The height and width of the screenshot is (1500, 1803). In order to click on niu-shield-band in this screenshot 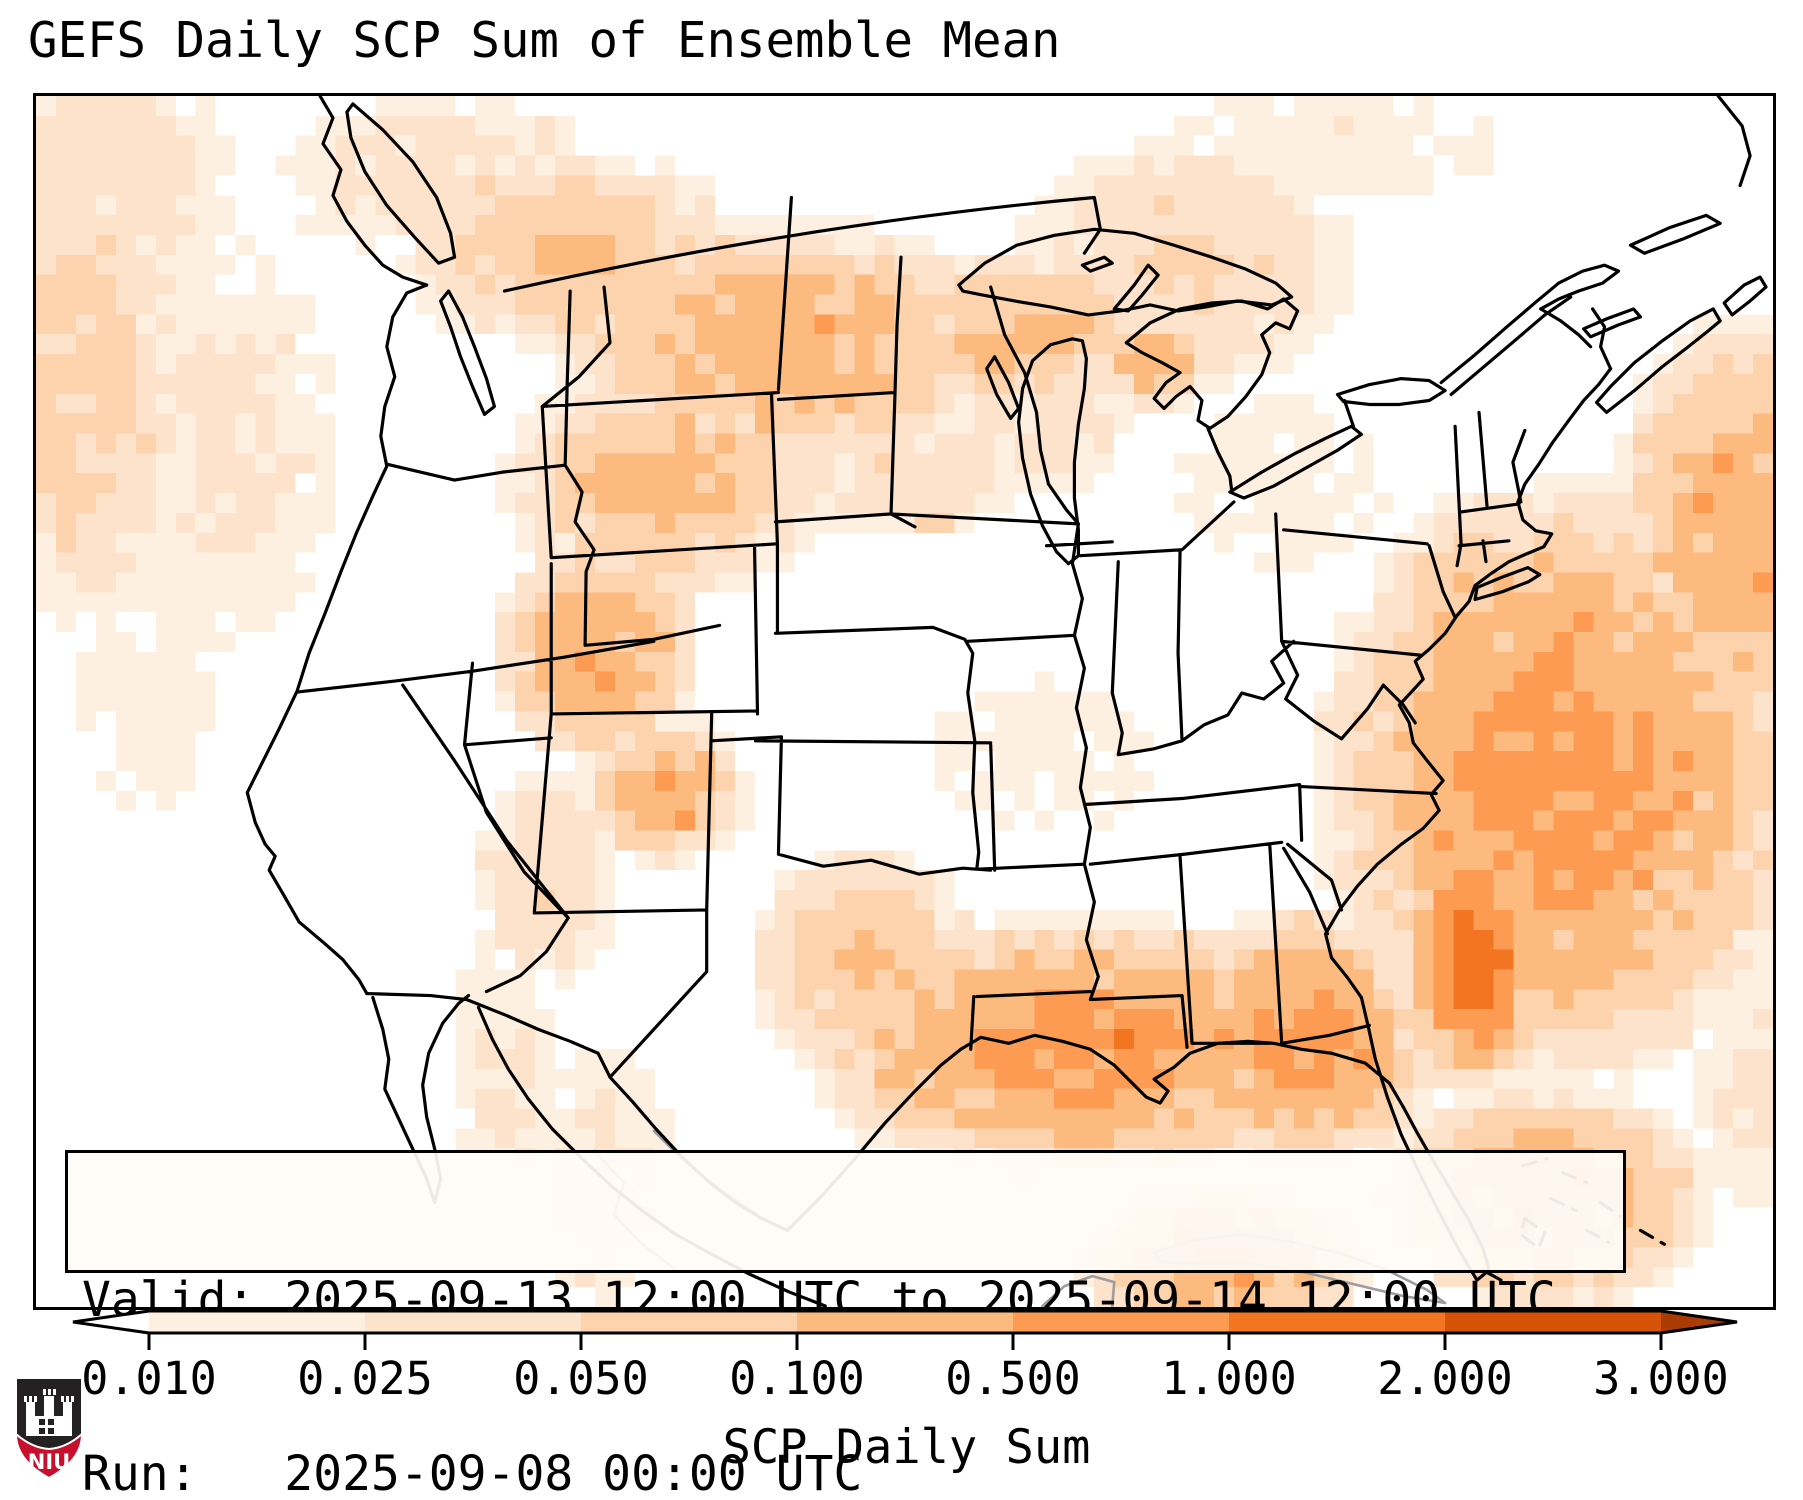, I will do `click(49, 1455)`.